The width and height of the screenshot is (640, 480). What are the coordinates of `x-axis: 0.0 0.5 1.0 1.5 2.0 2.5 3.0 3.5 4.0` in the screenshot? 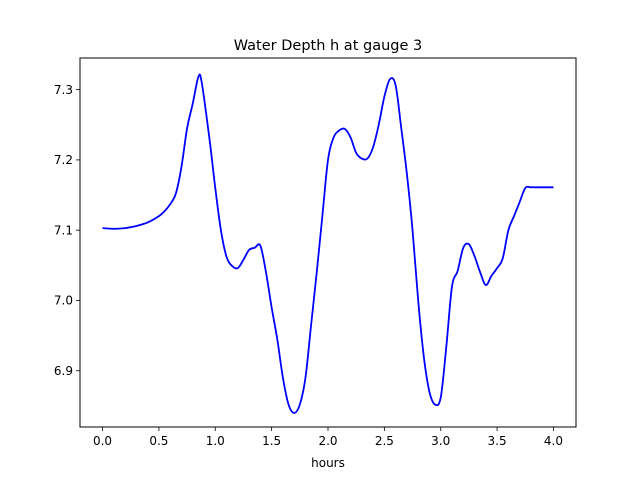 It's located at (328, 437).